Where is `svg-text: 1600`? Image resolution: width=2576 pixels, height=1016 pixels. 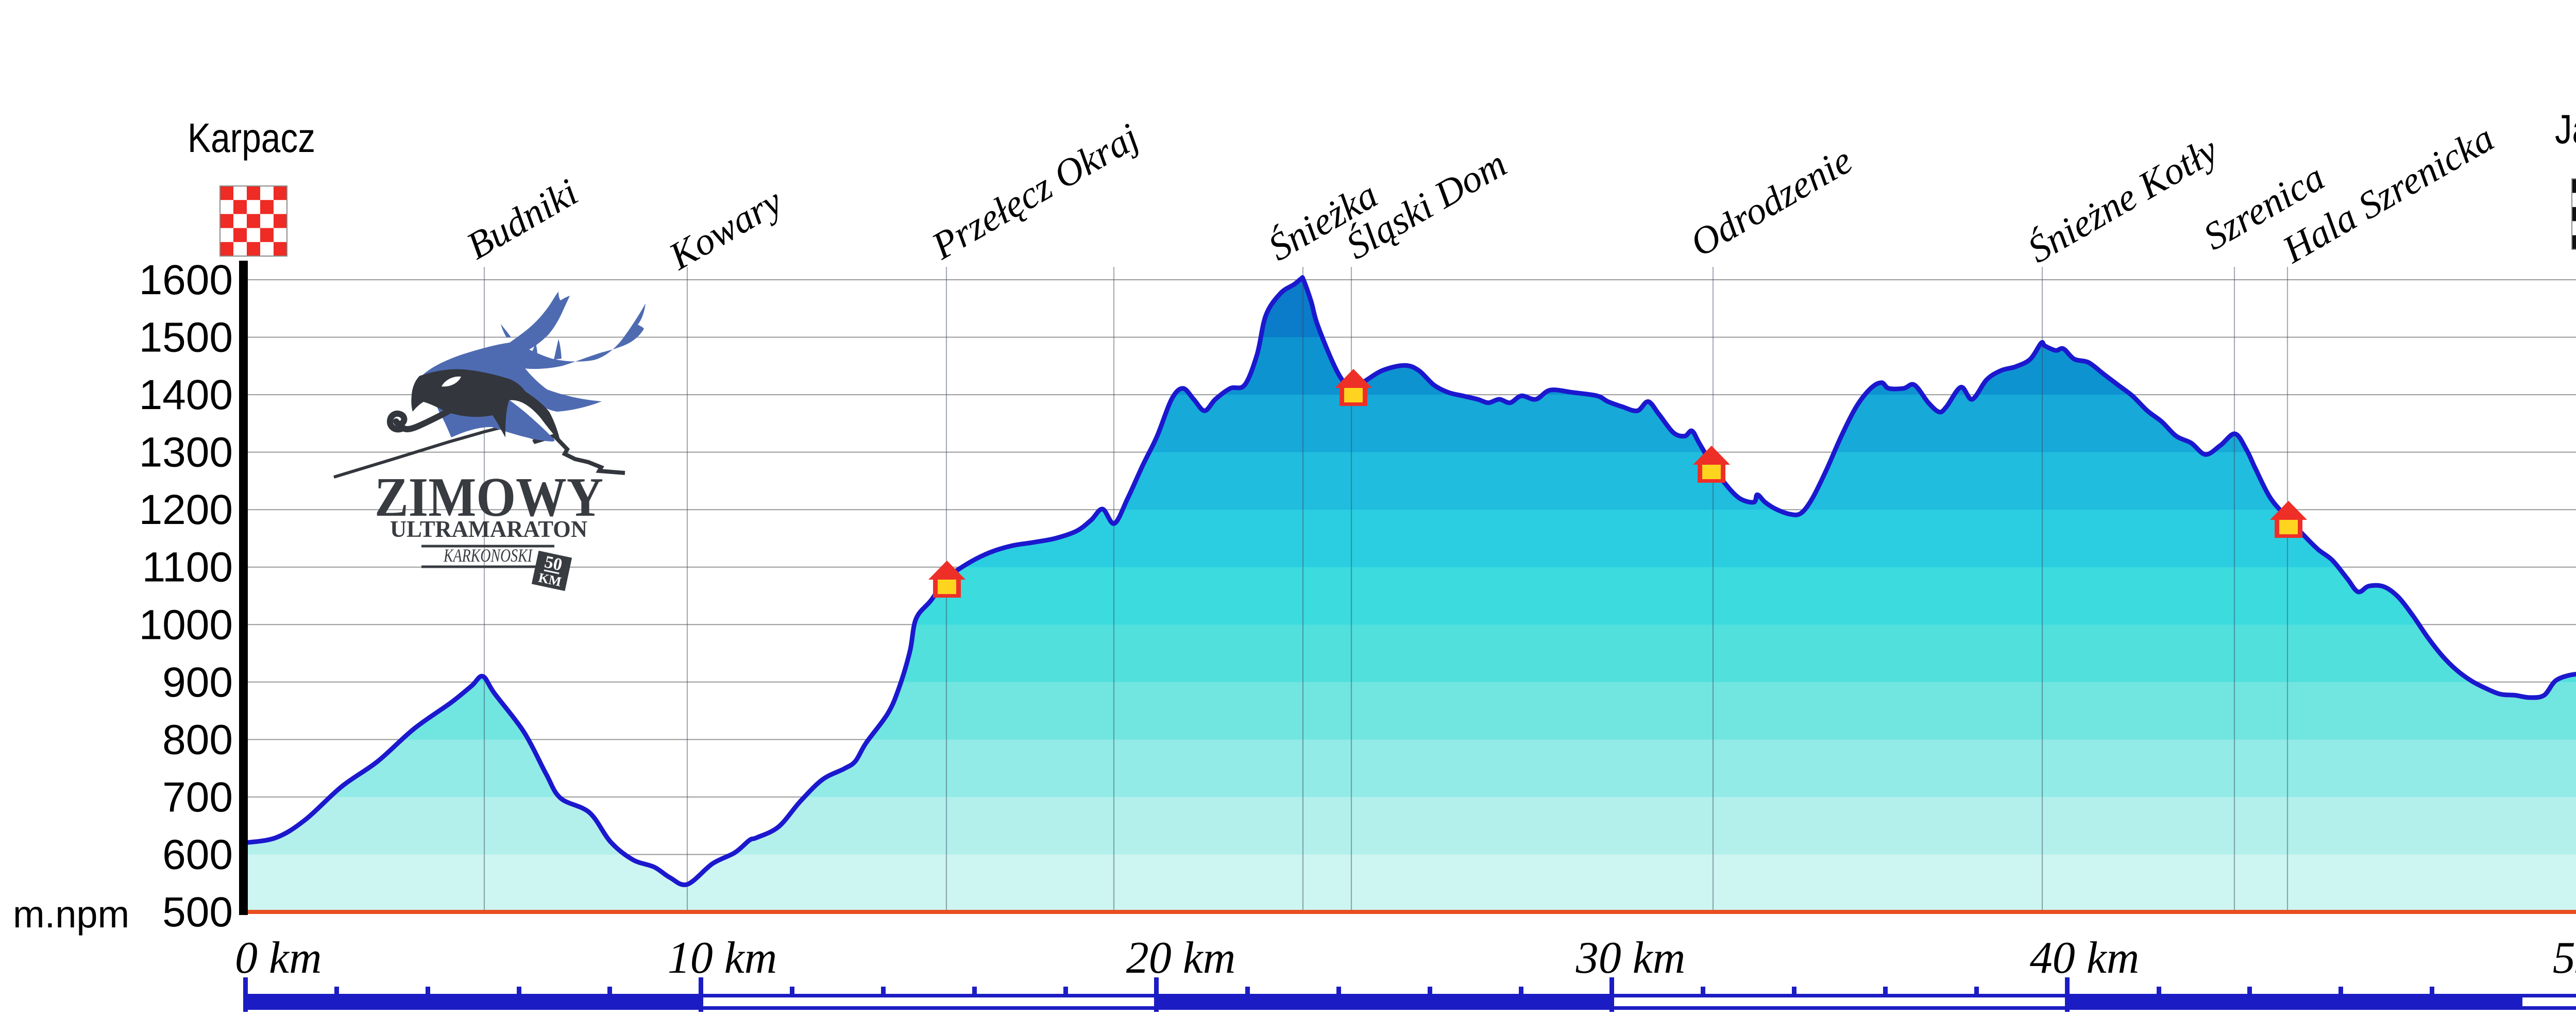
svg-text: 1600 is located at coordinates (186, 280).